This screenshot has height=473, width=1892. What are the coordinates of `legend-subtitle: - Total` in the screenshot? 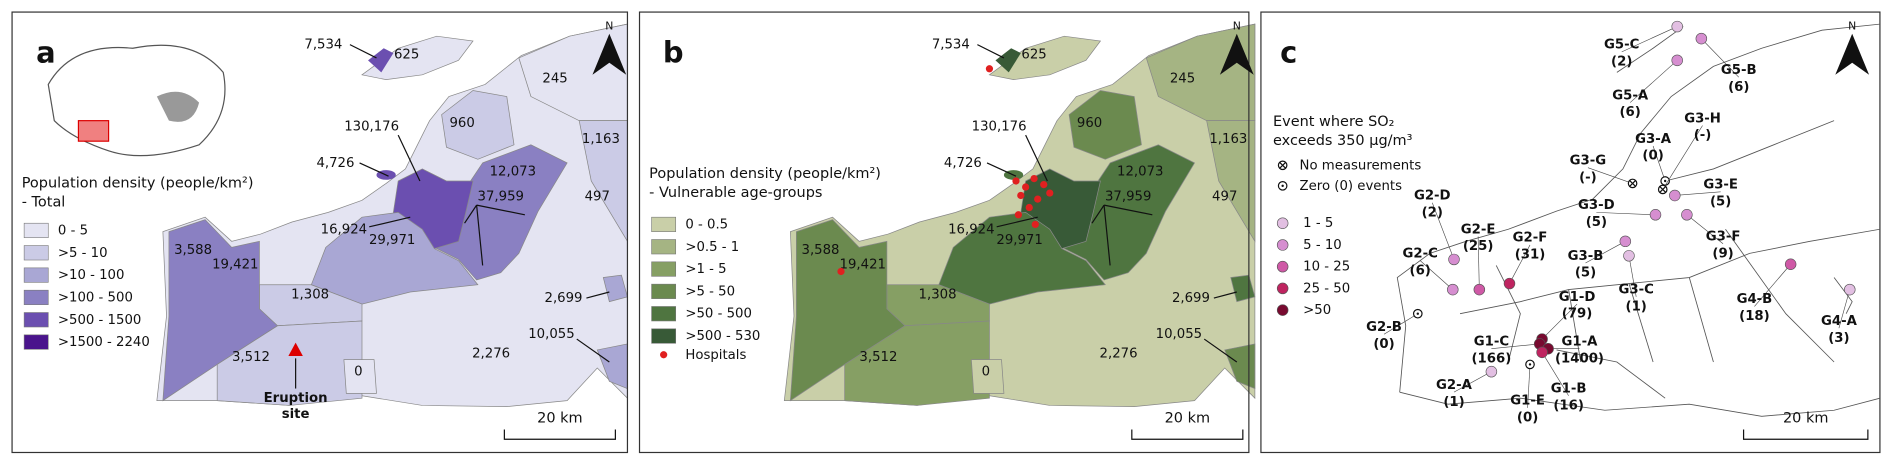 It's located at (44, 203).